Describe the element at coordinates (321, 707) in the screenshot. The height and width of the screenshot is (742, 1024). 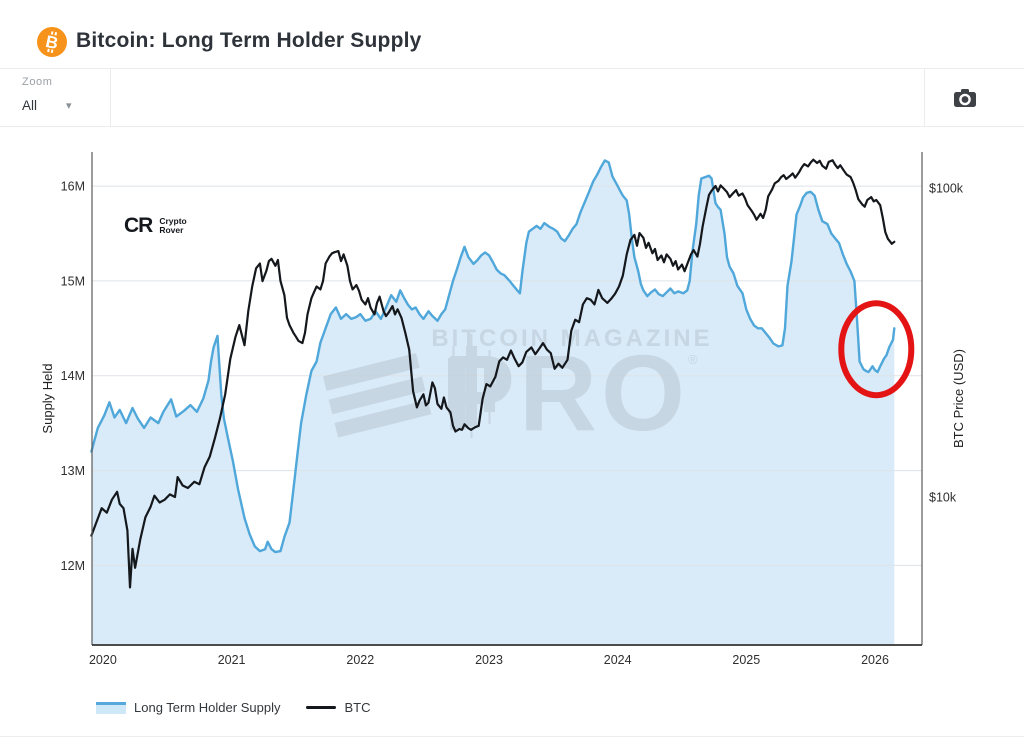
I see `btc-swatch` at that location.